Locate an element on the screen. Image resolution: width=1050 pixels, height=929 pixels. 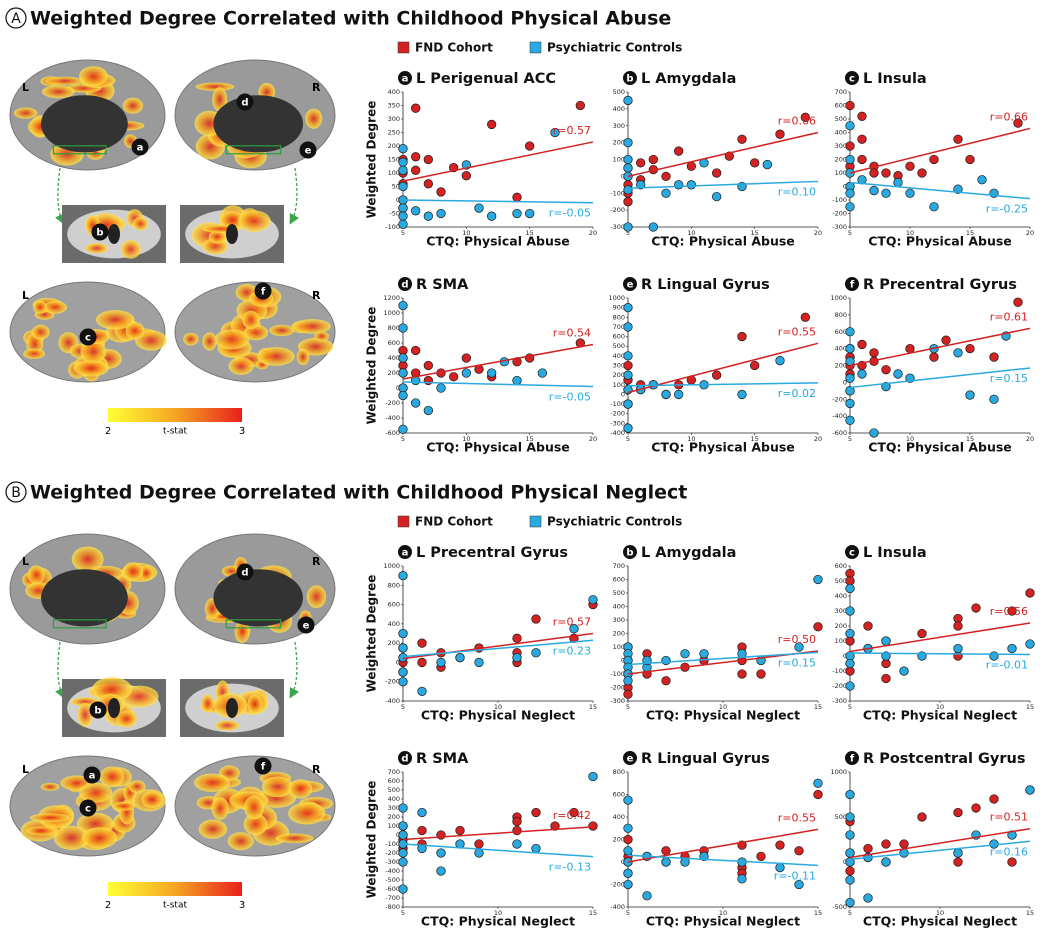
fit-label: r=0.56 is located at coordinates (1009, 611).